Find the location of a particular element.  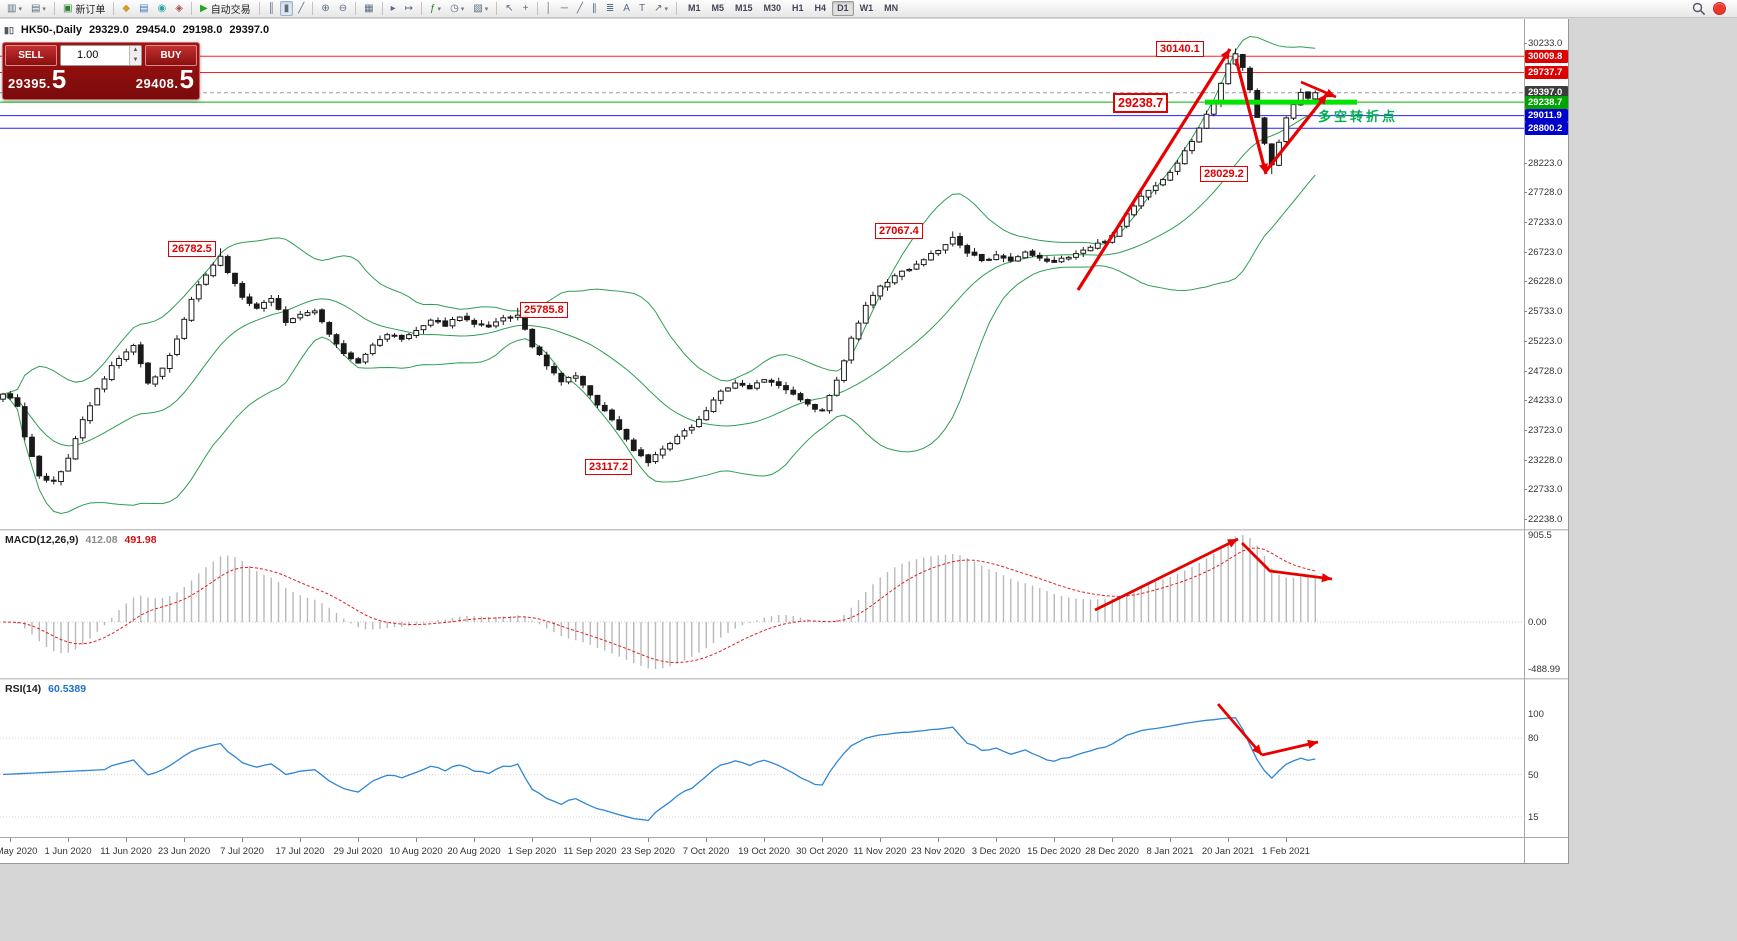

profiles-icon: ▤ is located at coordinates (35, 8).